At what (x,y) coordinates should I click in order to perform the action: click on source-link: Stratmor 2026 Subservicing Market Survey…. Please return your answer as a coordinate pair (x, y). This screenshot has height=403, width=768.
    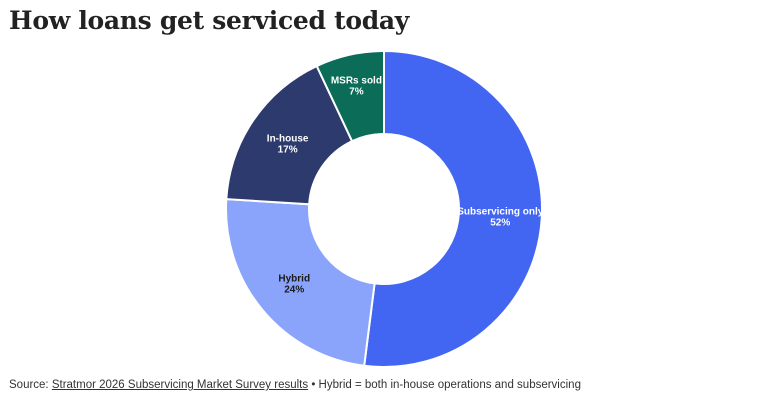
    Looking at the image, I should click on (180, 385).